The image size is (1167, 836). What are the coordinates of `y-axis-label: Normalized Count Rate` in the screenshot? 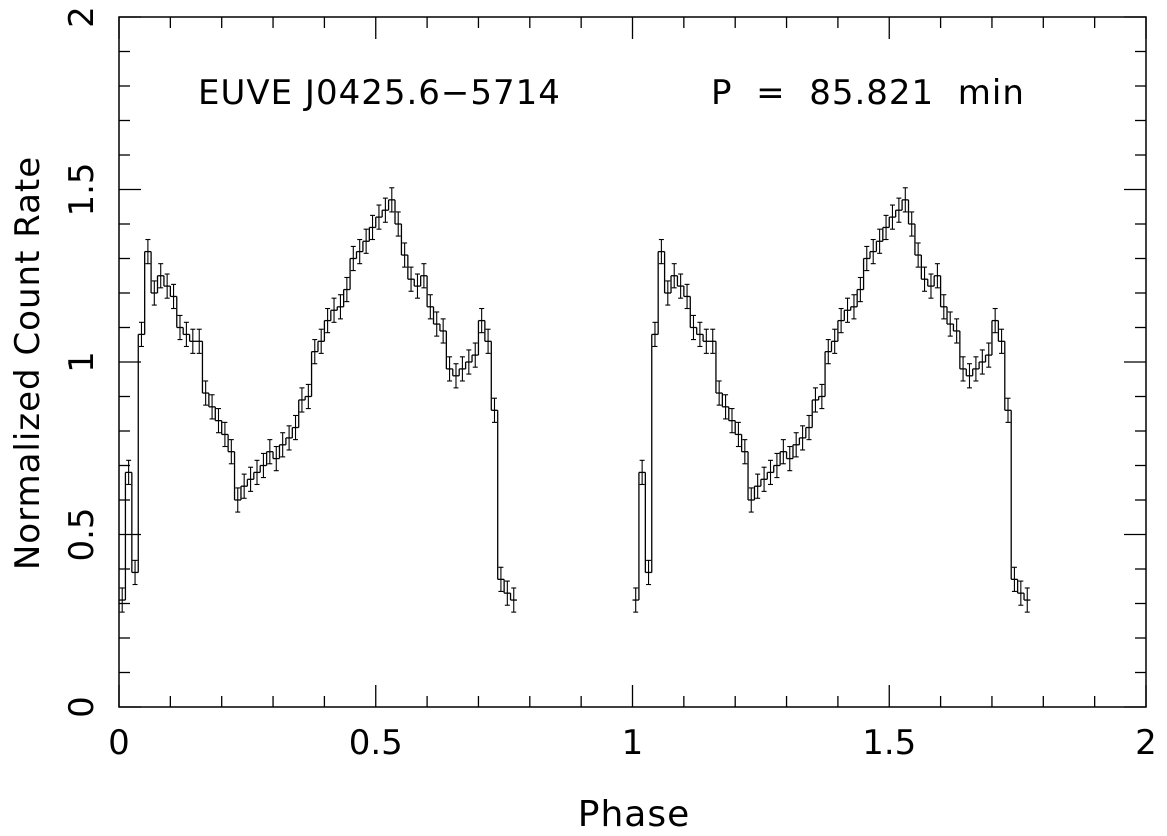 It's located at (28, 363).